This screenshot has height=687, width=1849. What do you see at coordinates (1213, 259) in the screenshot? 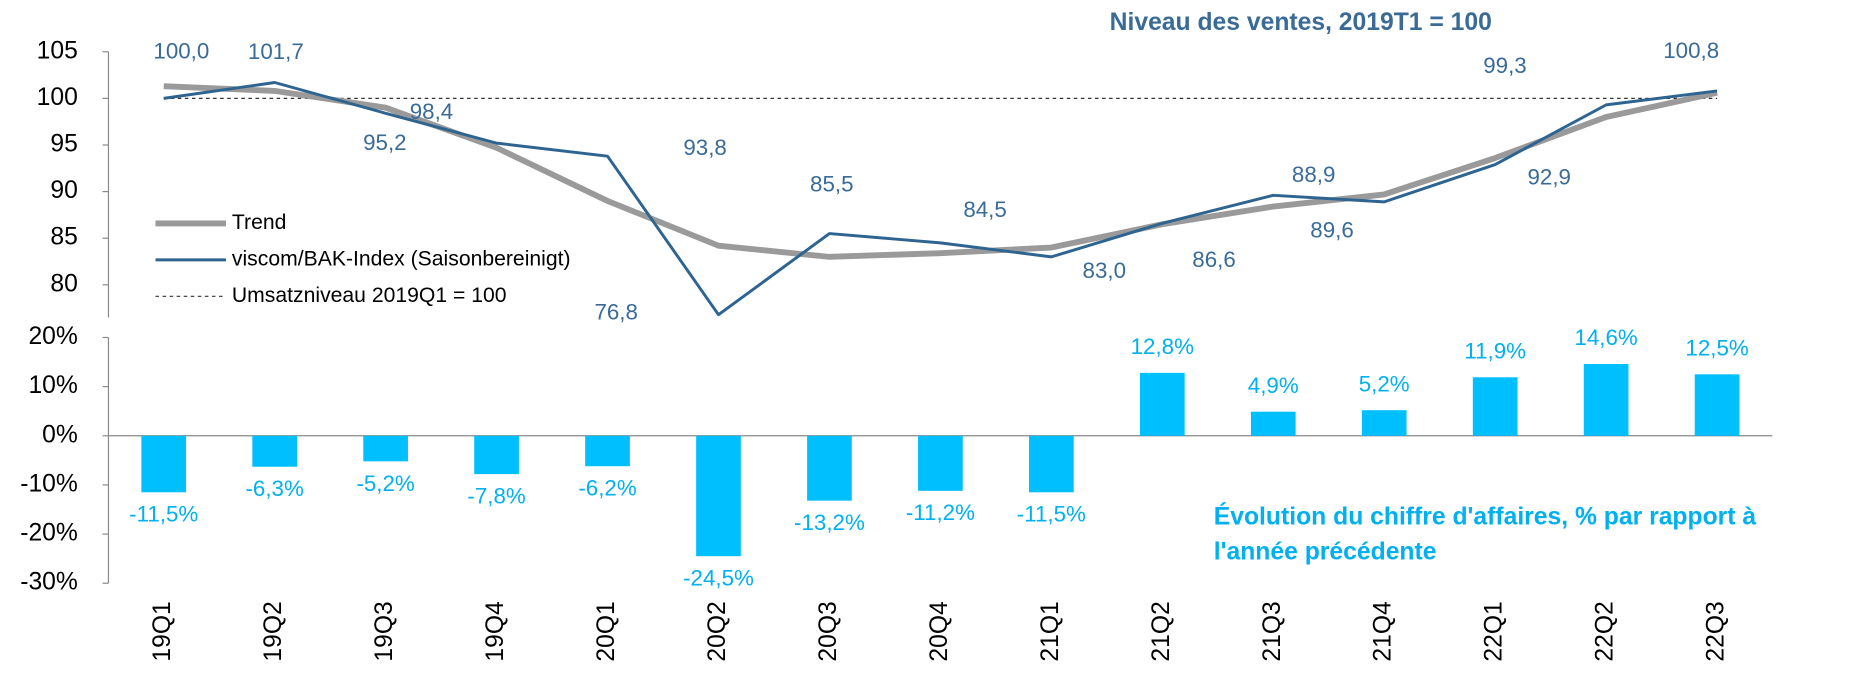
I see `value-label: 86,6` at bounding box center [1213, 259].